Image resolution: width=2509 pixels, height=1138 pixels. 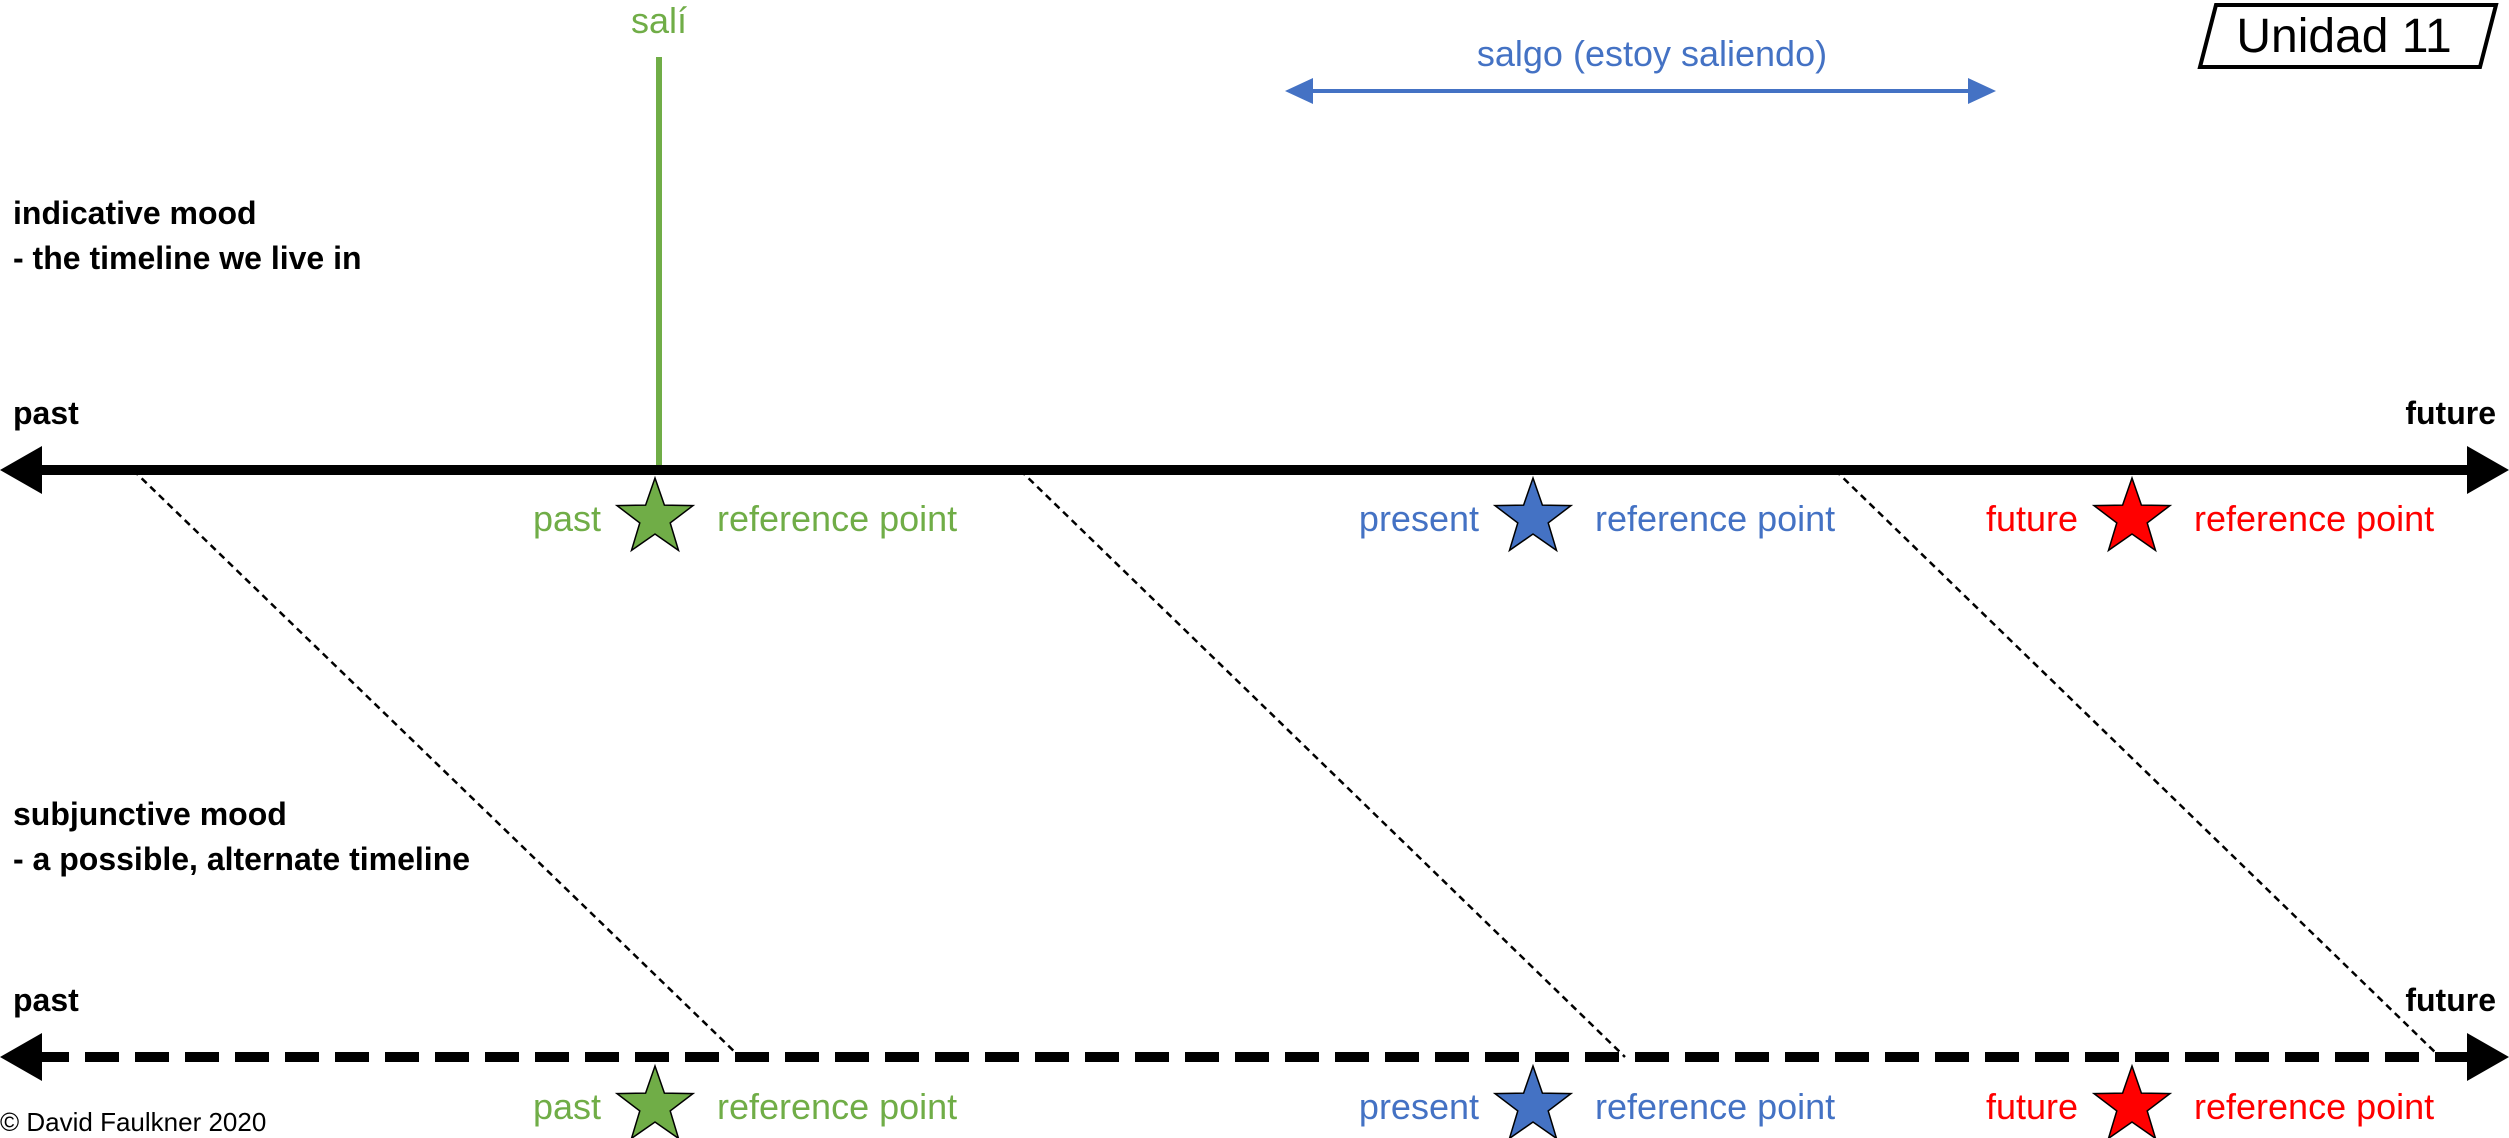 I want to click on indicative-title: indicative mood, so click(x=135, y=213).